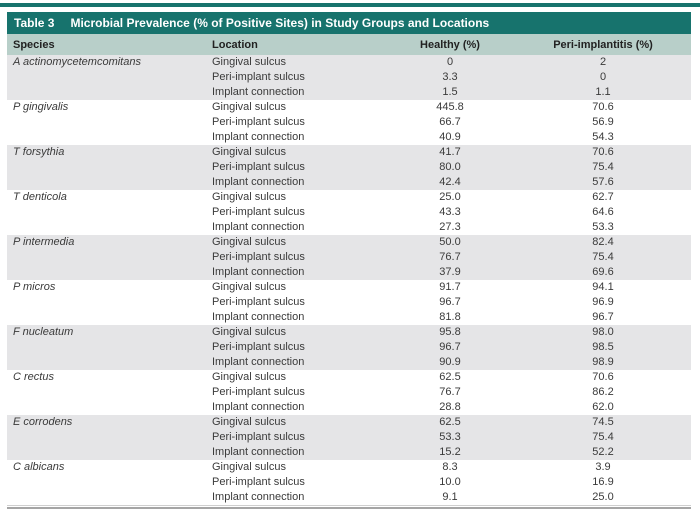 This screenshot has width=700, height=525. What do you see at coordinates (43, 422) in the screenshot?
I see `species-cell: E corrodens` at bounding box center [43, 422].